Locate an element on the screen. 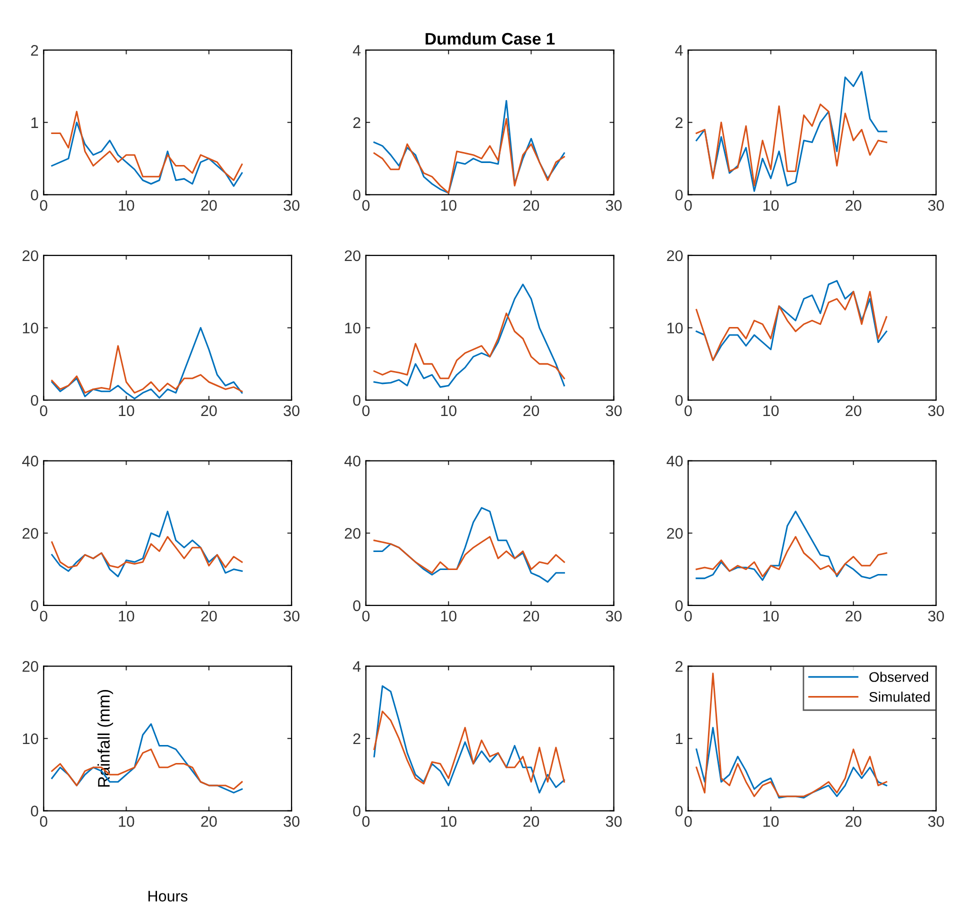 Image resolution: width=970 pixels, height=911 pixels. legend-label: Observed is located at coordinates (898, 677).